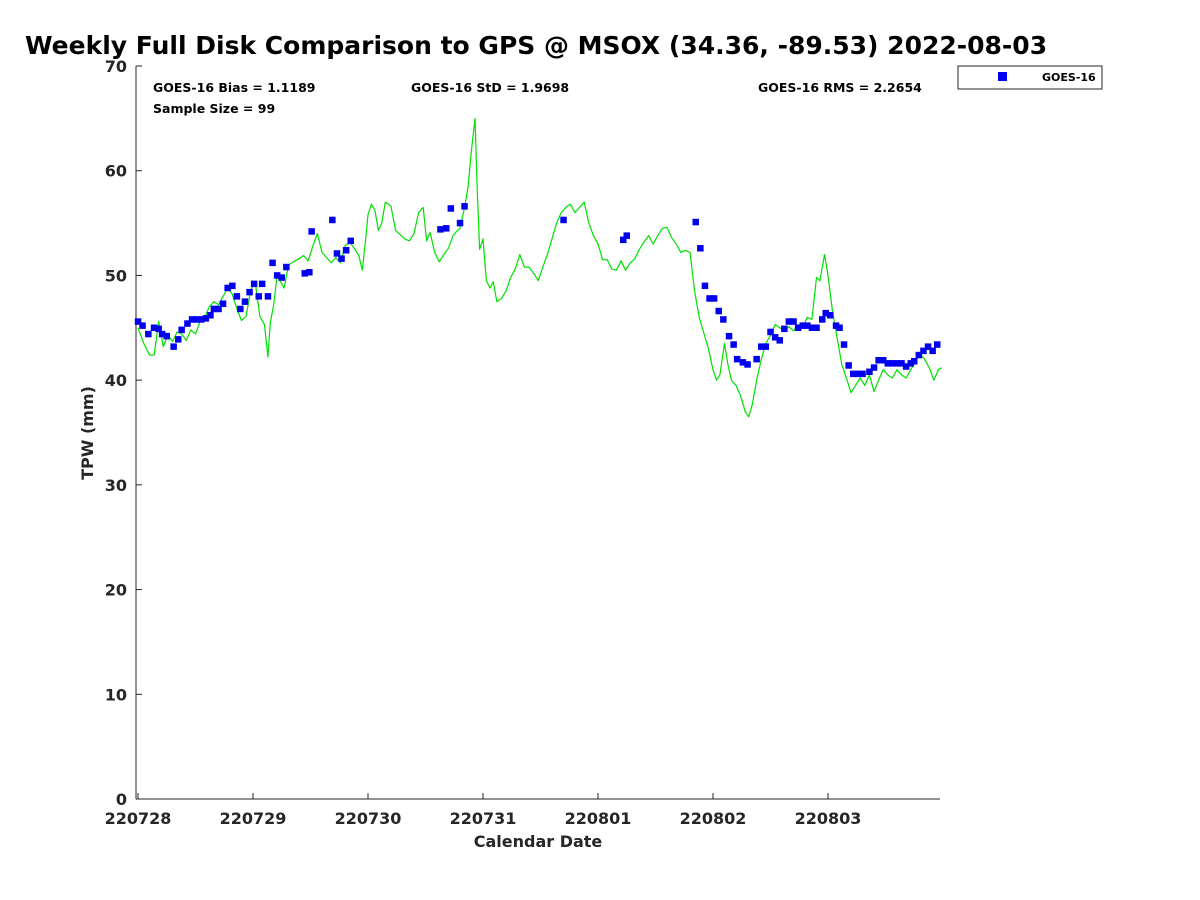 The width and height of the screenshot is (1200, 900). Describe the element at coordinates (116, 590) in the screenshot. I see `y-tick-label: 20` at that location.